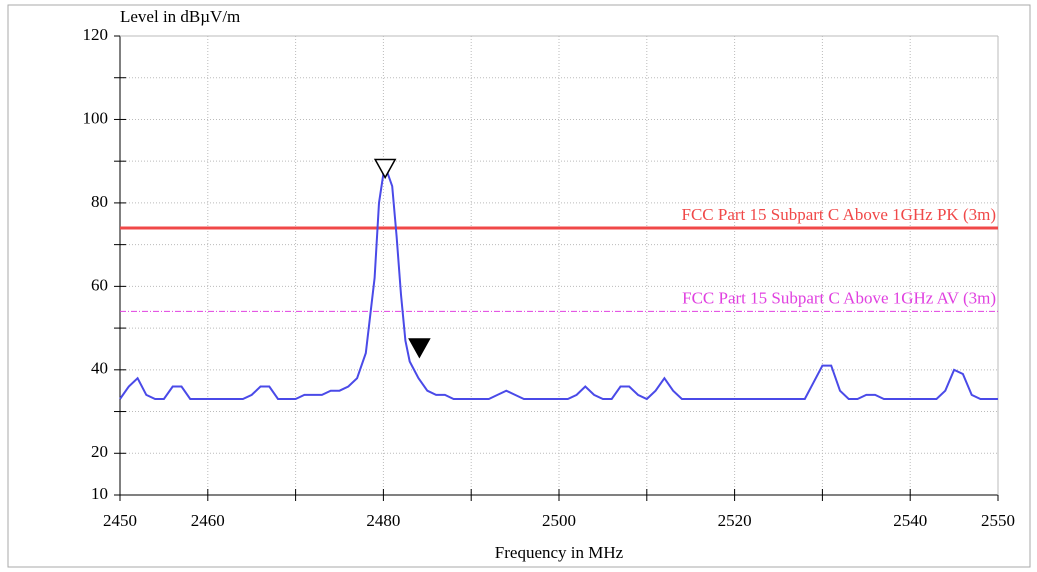 The width and height of the screenshot is (1037, 572). What do you see at coordinates (99, 368) in the screenshot?
I see `y-tick-label: 40` at bounding box center [99, 368].